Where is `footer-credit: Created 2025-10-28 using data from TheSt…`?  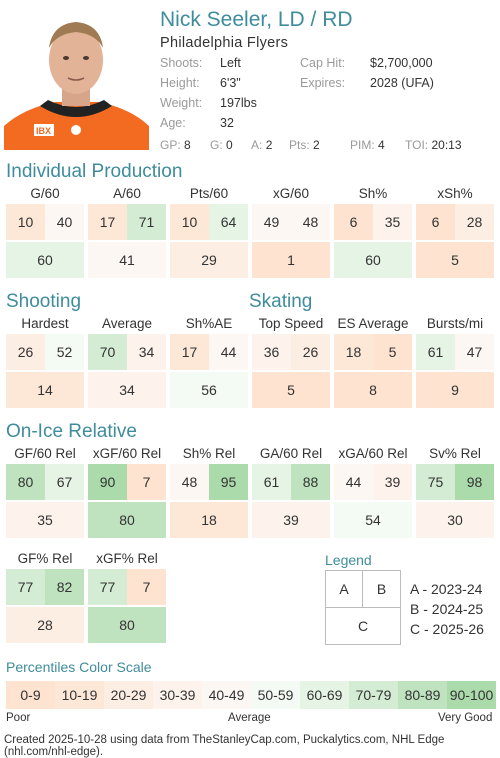
footer-credit: Created 2025-10-28 using data from TheSt… is located at coordinates (224, 746).